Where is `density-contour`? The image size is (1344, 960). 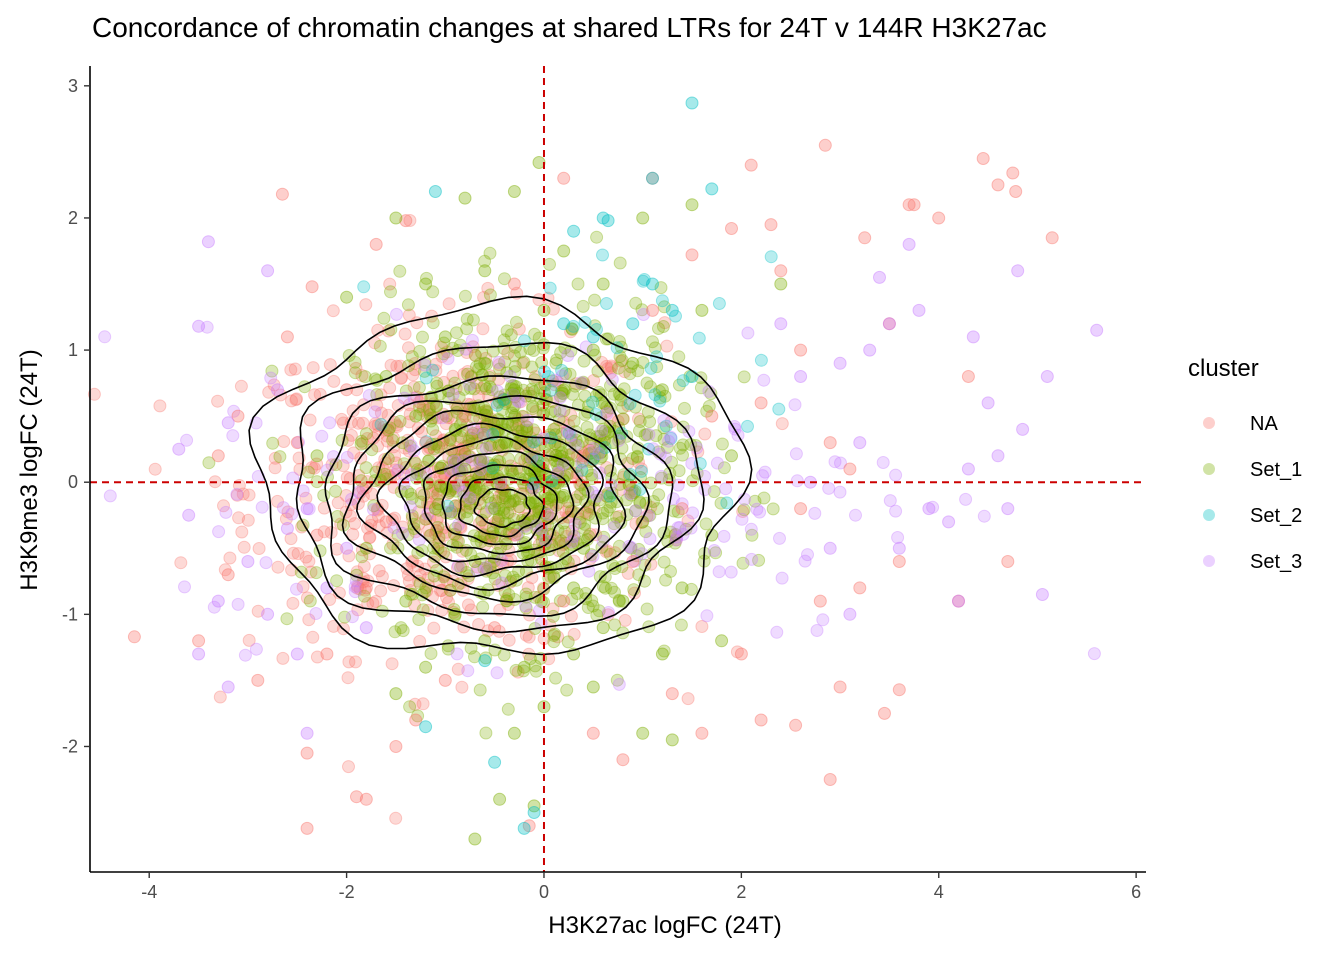
density-contour is located at coordinates (494, 499).